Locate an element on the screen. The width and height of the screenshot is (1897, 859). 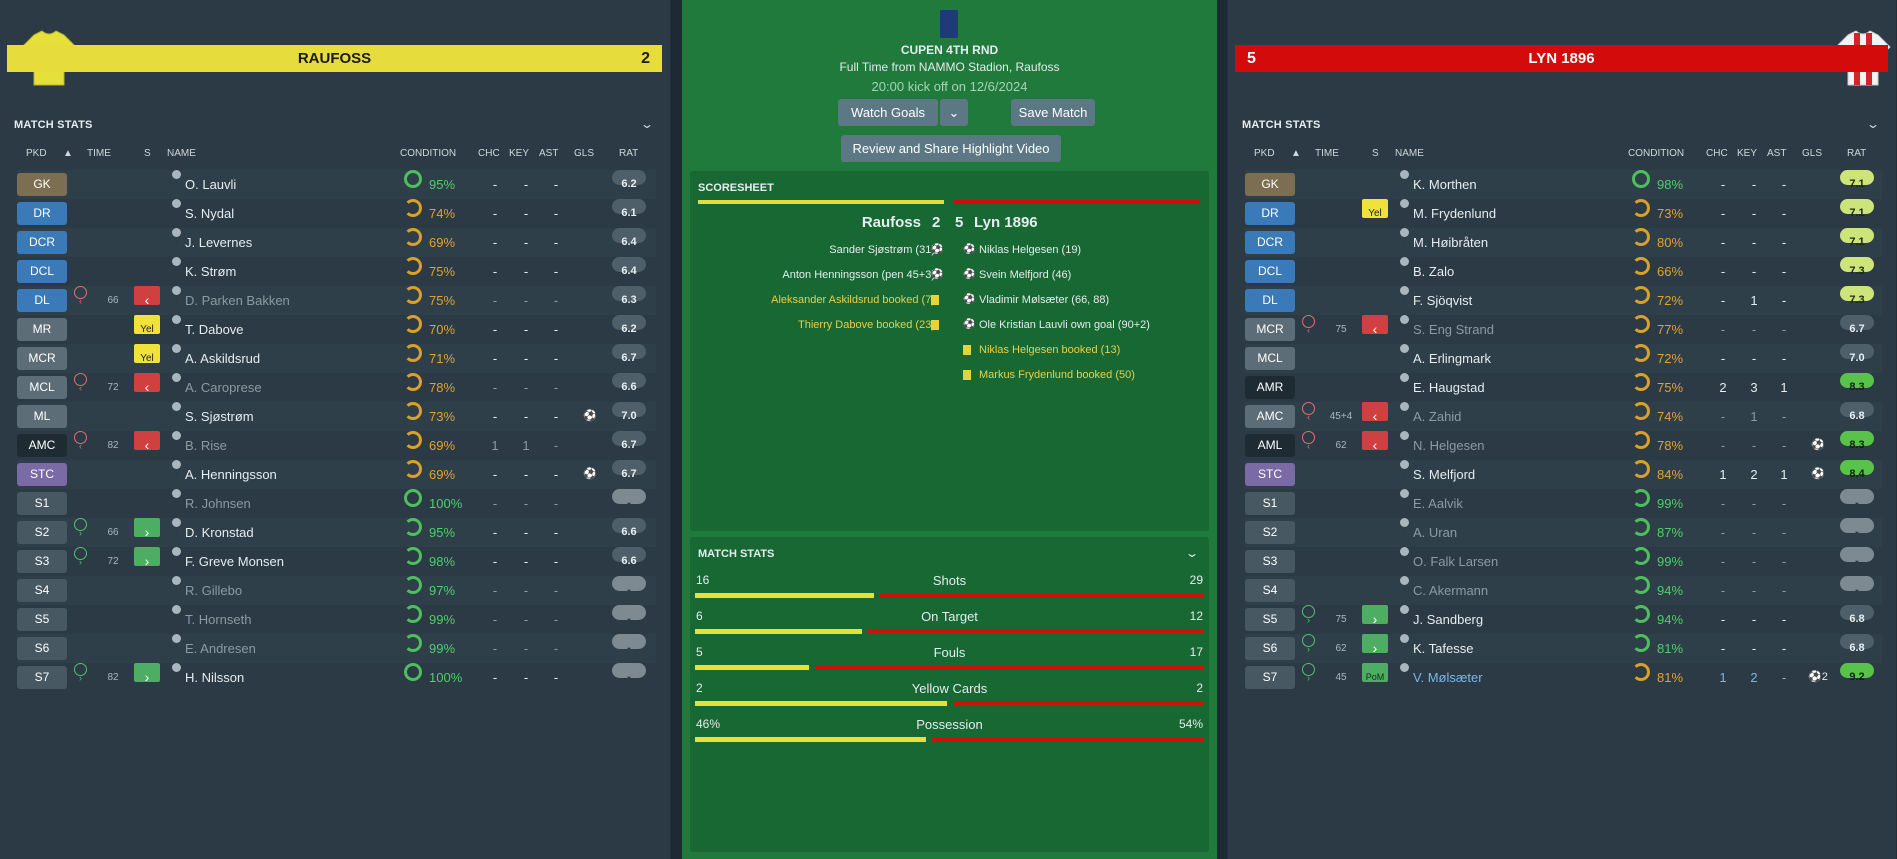
player-name: R. Johnsen is located at coordinates (218, 503).